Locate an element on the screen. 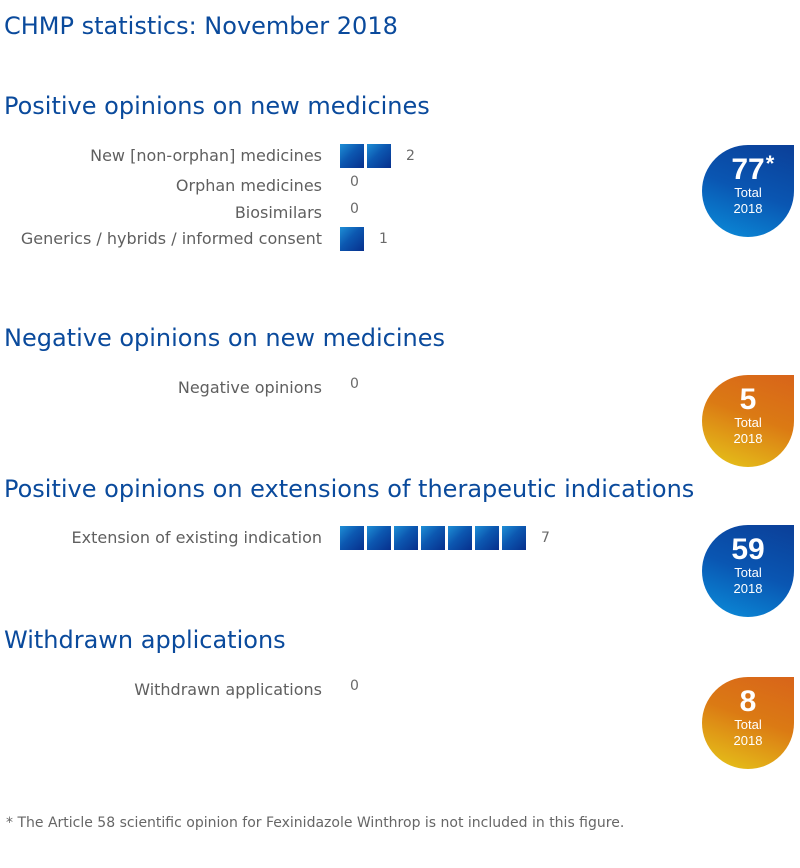 This screenshot has height=868, width=800. bar-group: 2 is located at coordinates (377, 156).